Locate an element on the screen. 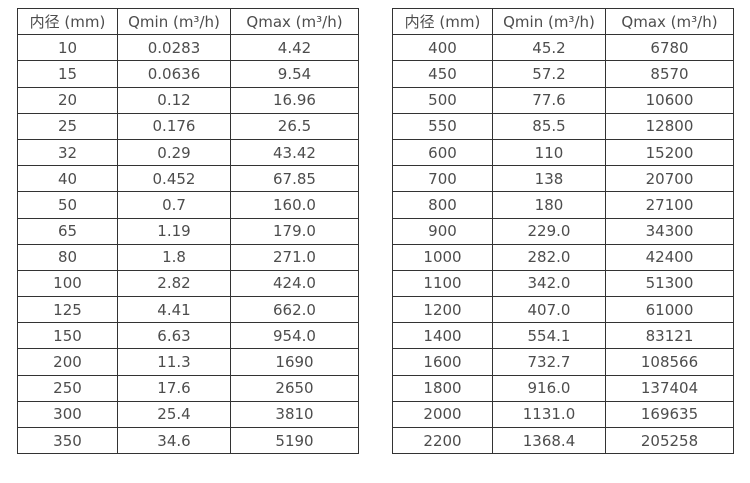  table-row: 32 0.29 43.42 is located at coordinates (188, 152).